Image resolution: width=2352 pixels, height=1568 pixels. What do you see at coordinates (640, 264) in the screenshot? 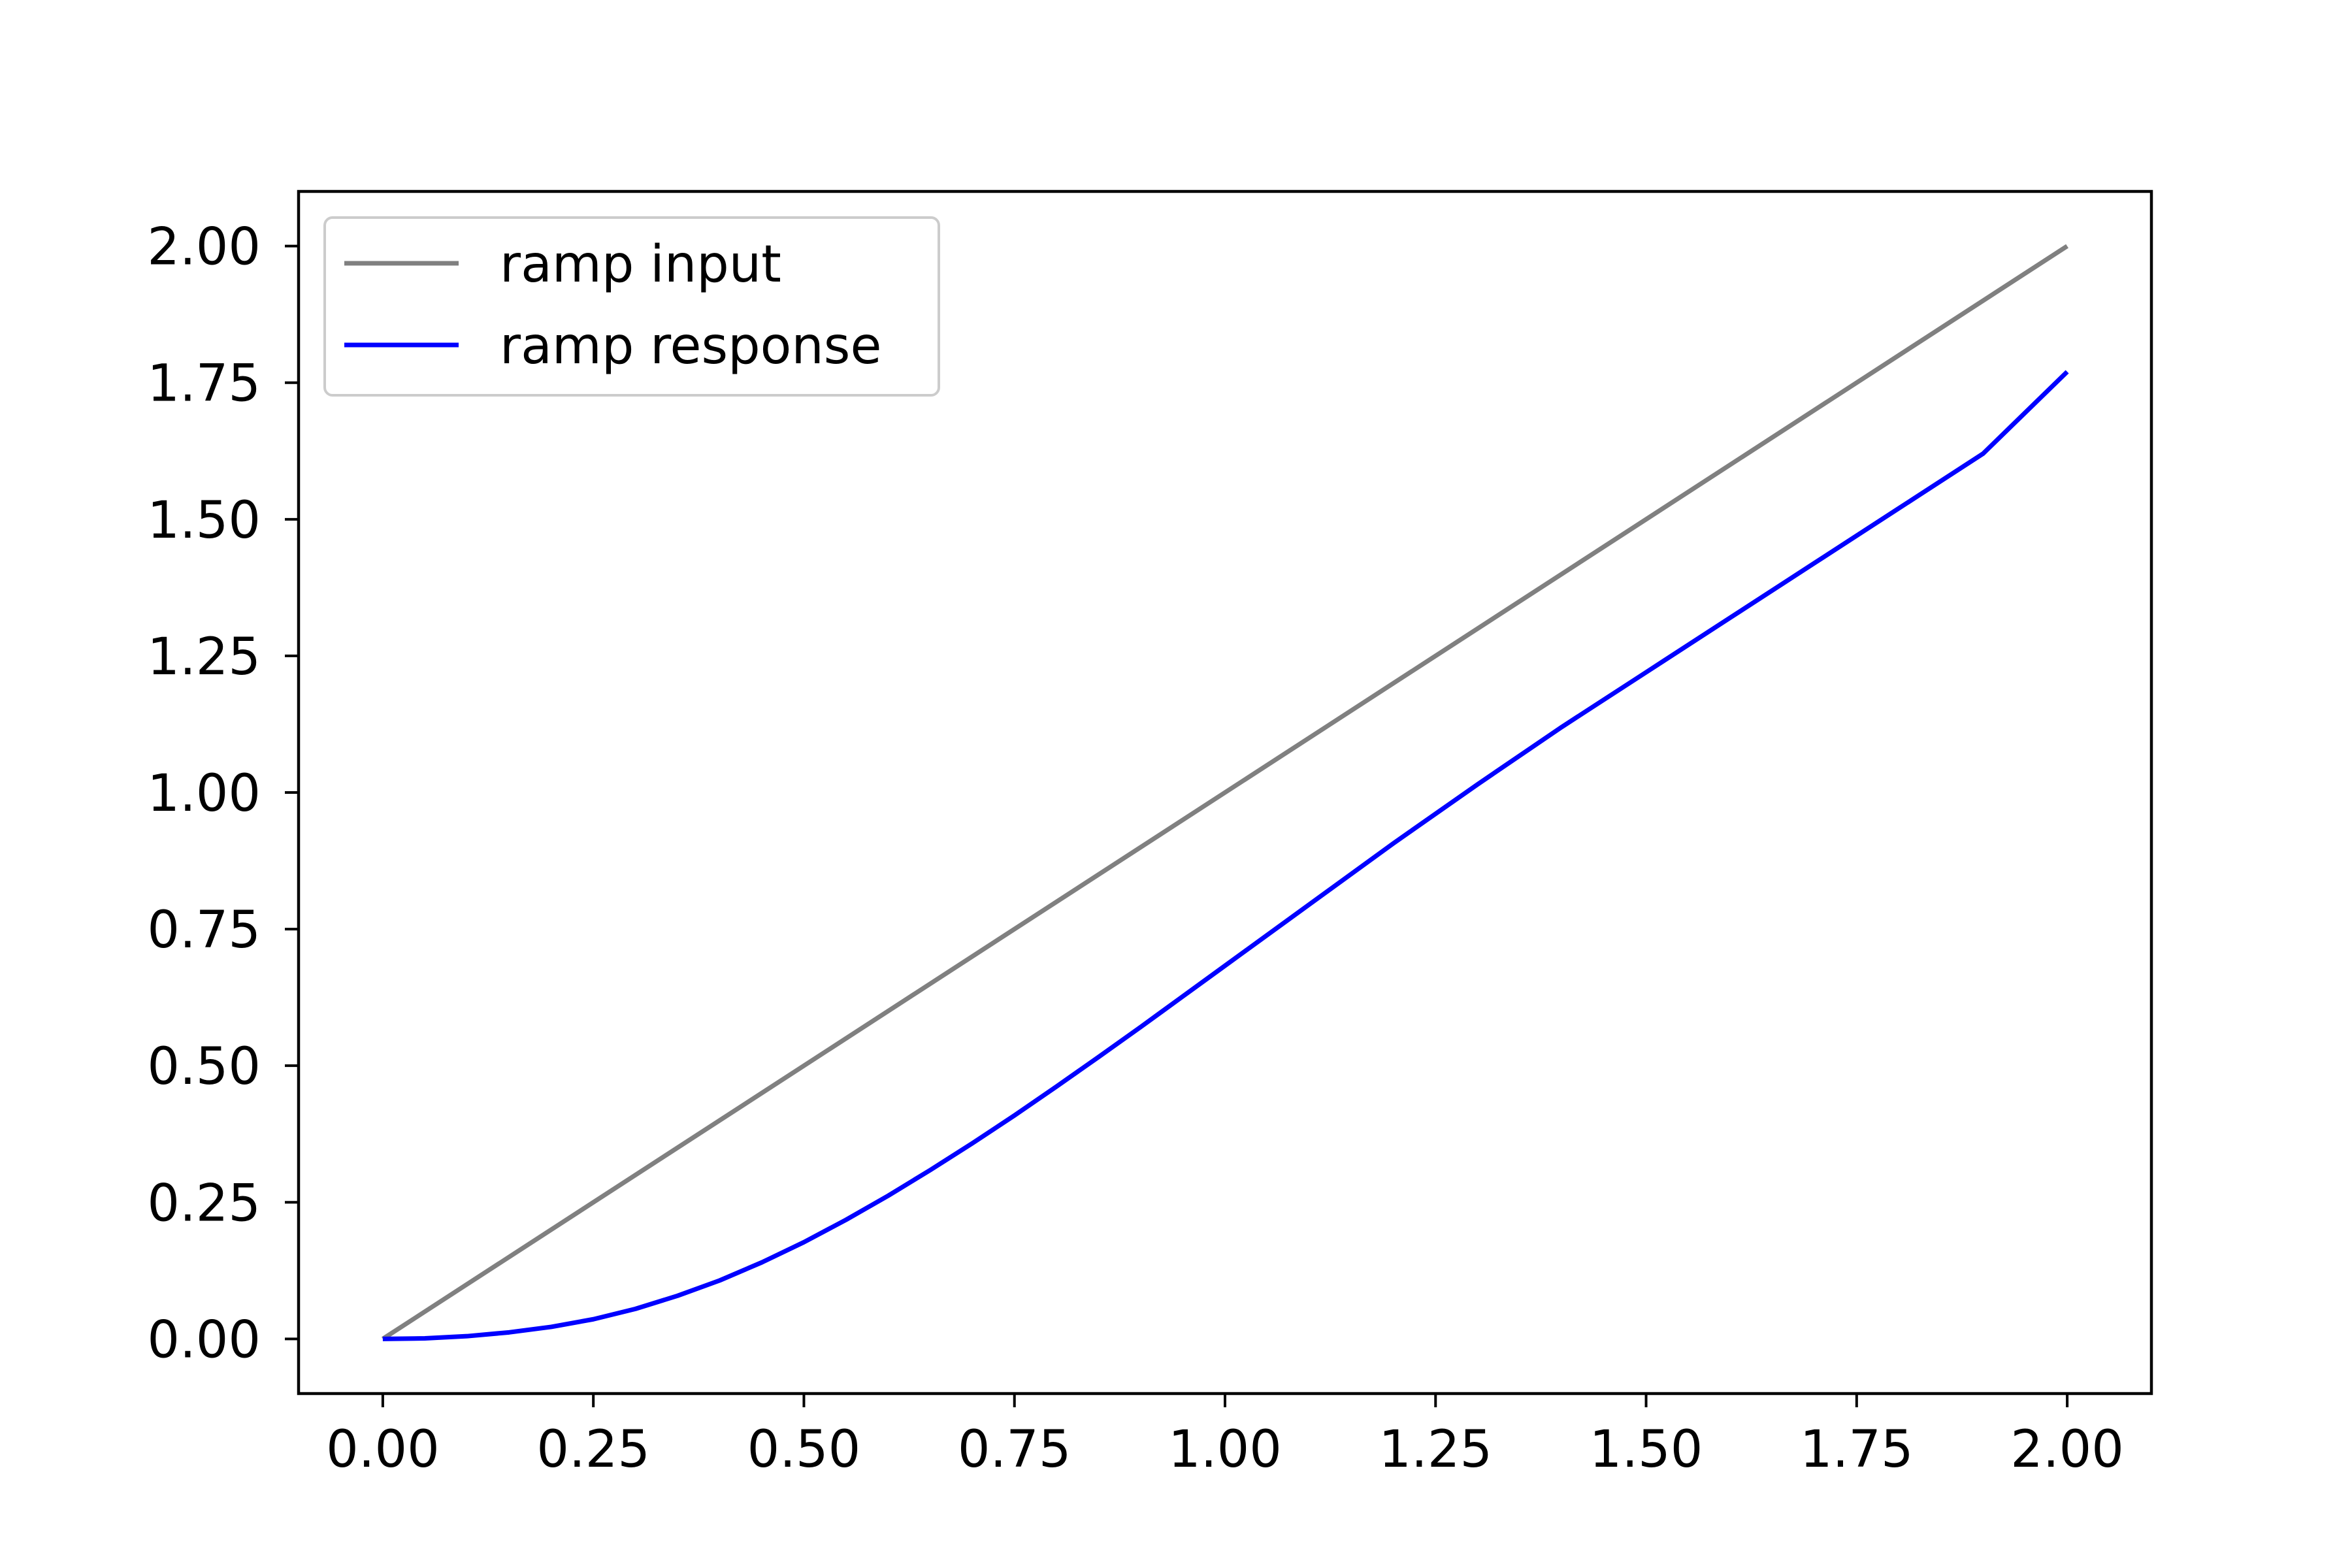
I see `legend-label-0: ramp input` at bounding box center [640, 264].